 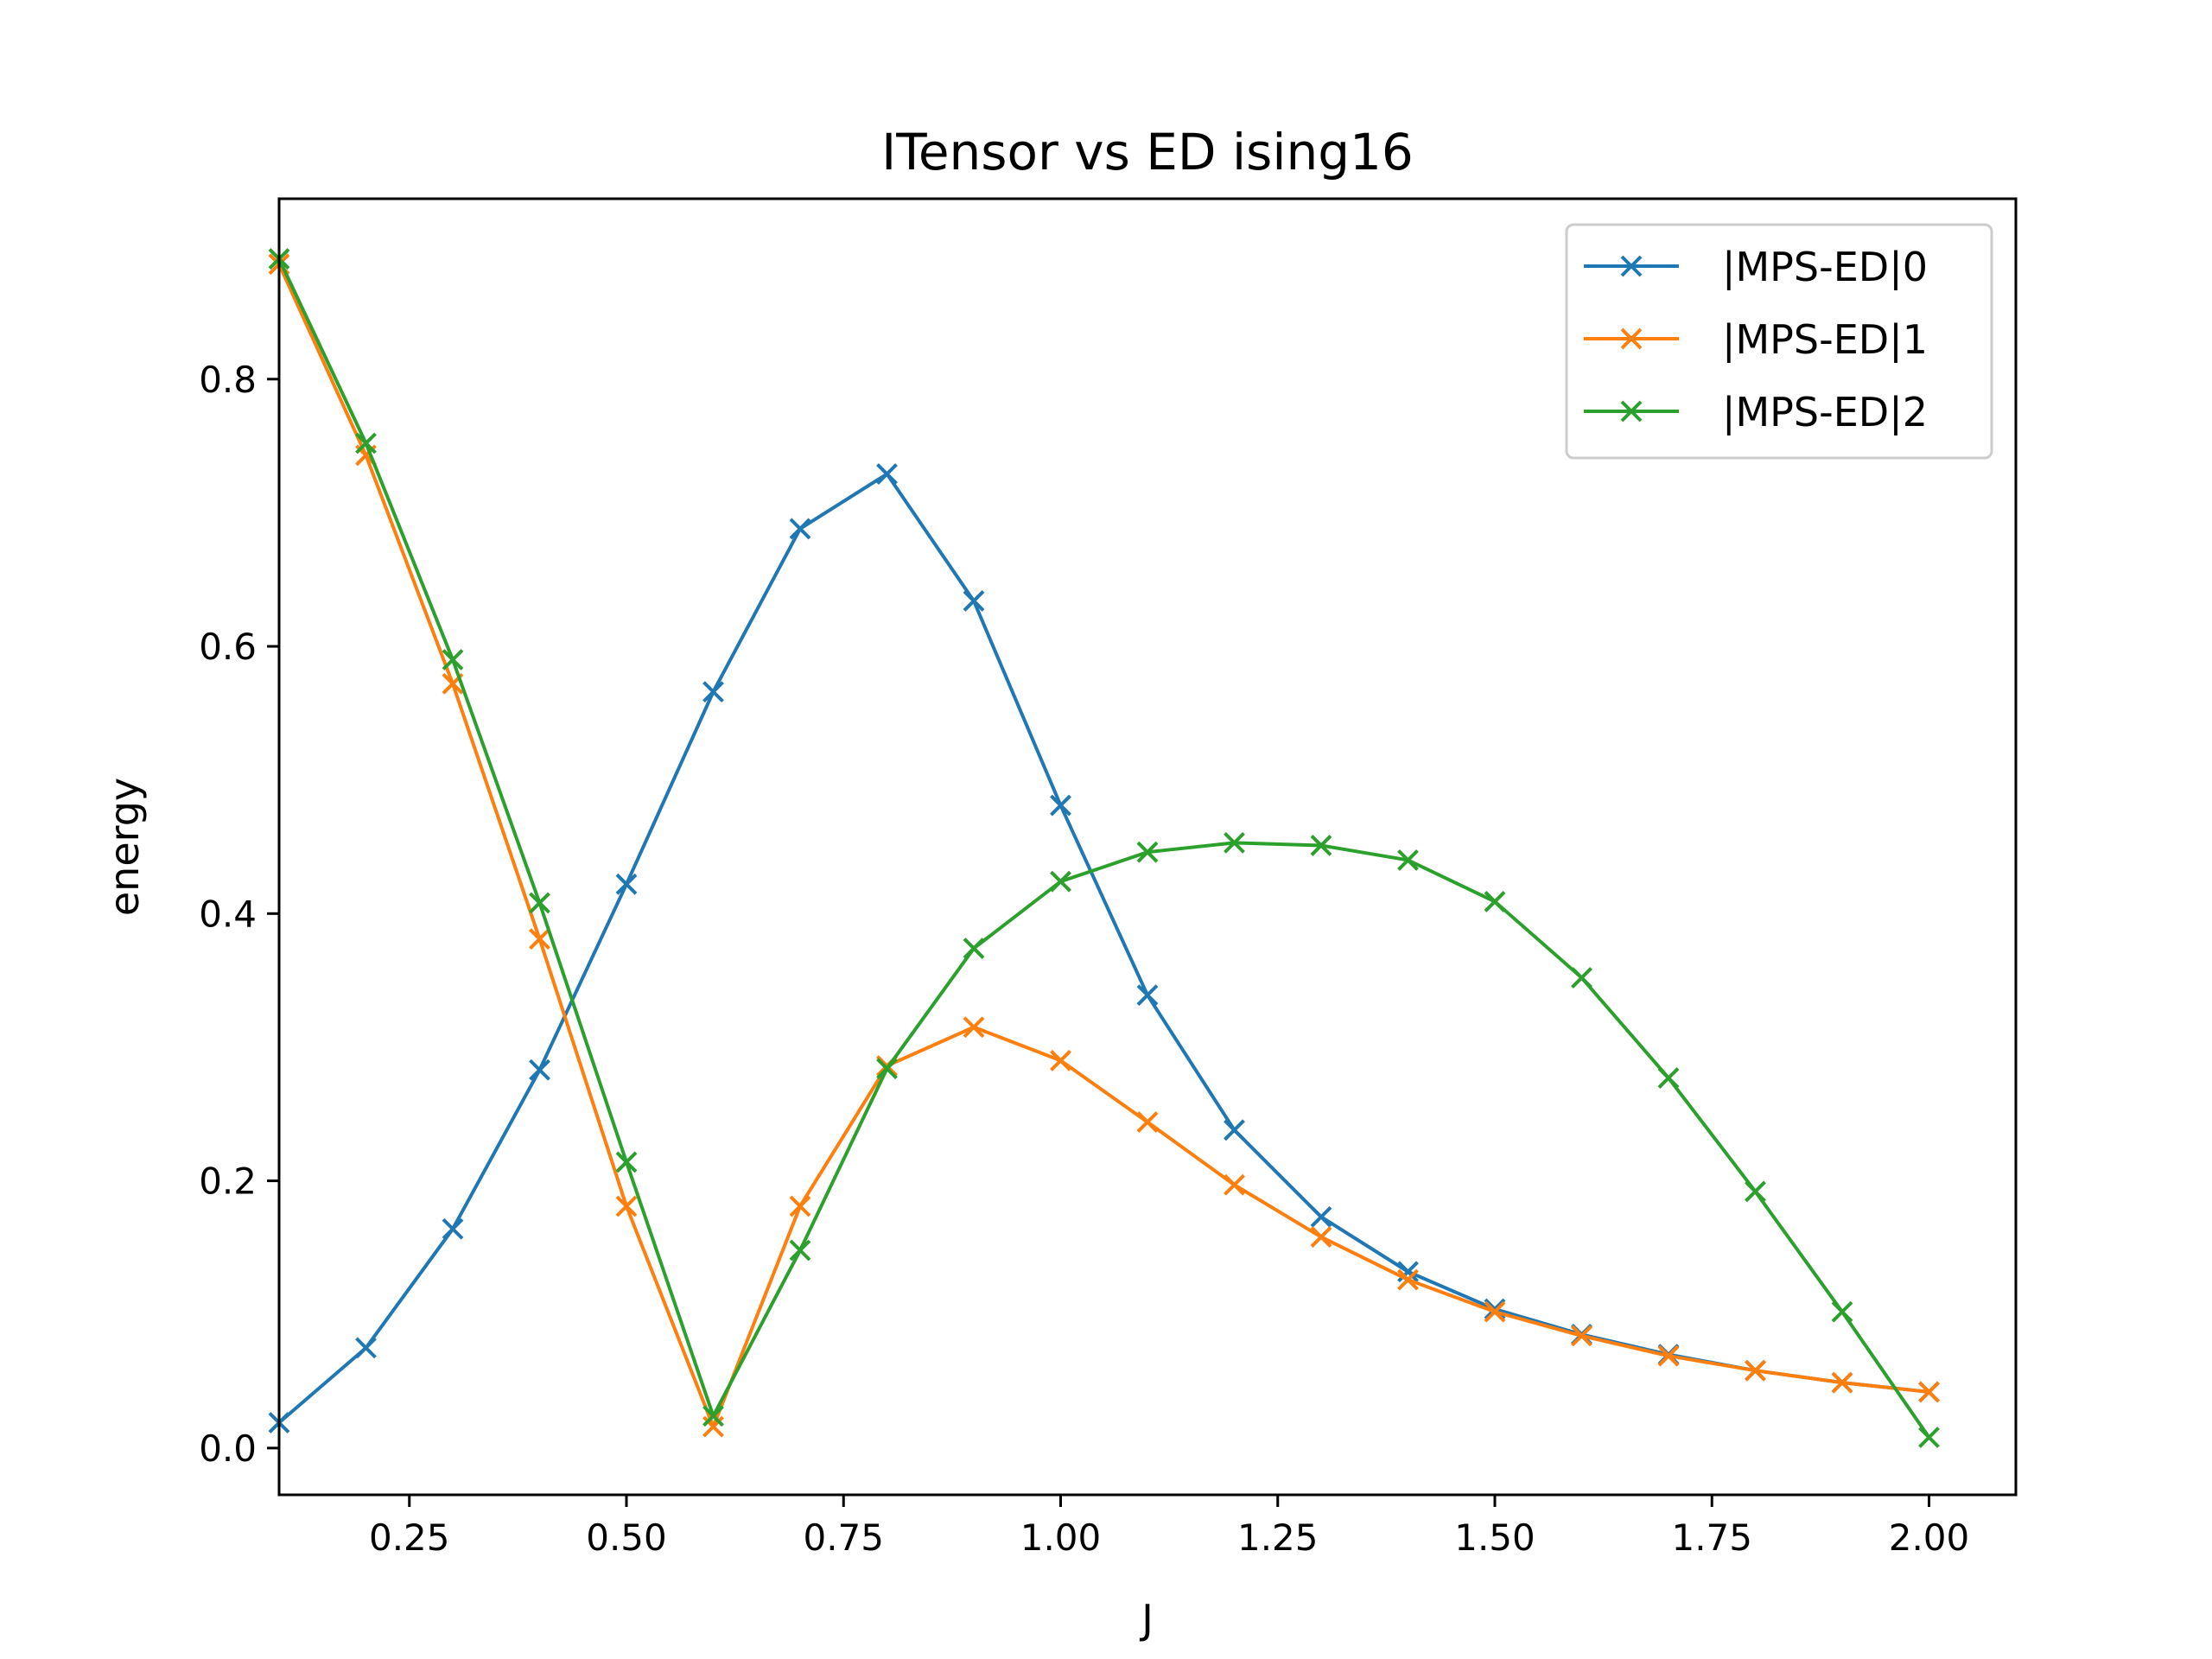 What do you see at coordinates (1278, 1537) in the screenshot?
I see `x-tick-label: 1.25` at bounding box center [1278, 1537].